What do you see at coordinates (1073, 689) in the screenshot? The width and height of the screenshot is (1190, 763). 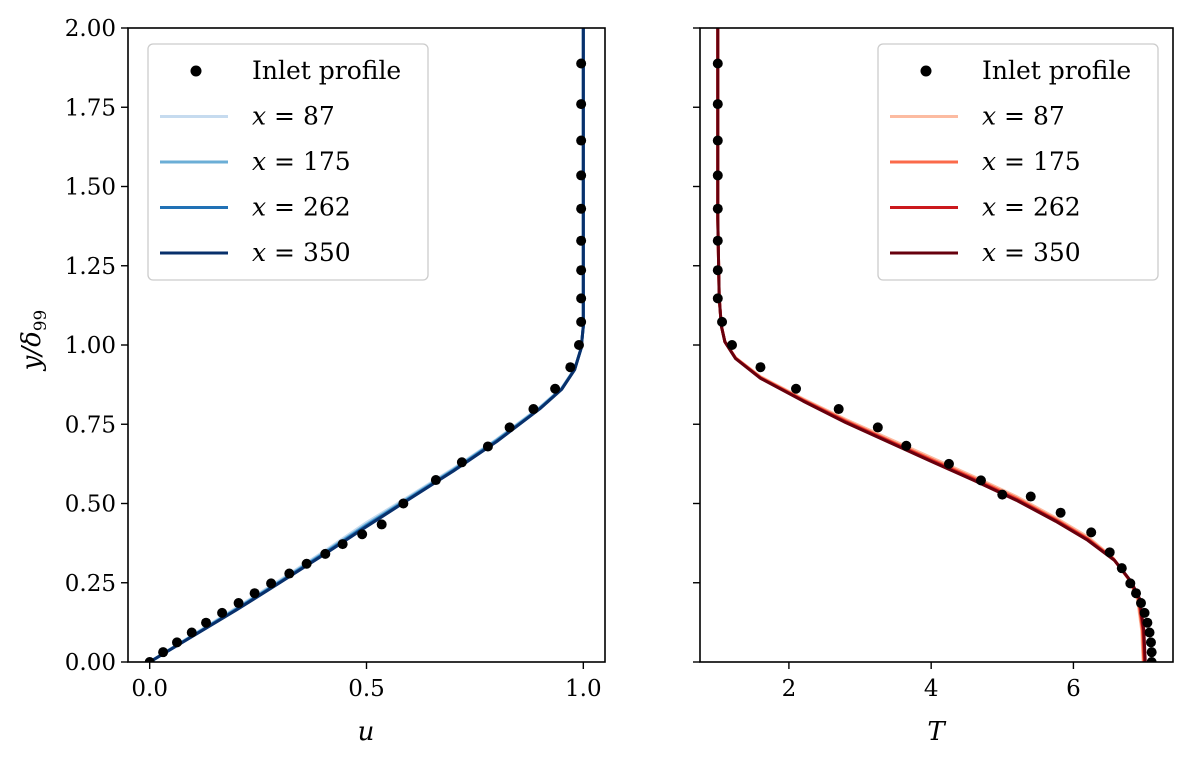 I see `right-x-tick-label: 6` at bounding box center [1073, 689].